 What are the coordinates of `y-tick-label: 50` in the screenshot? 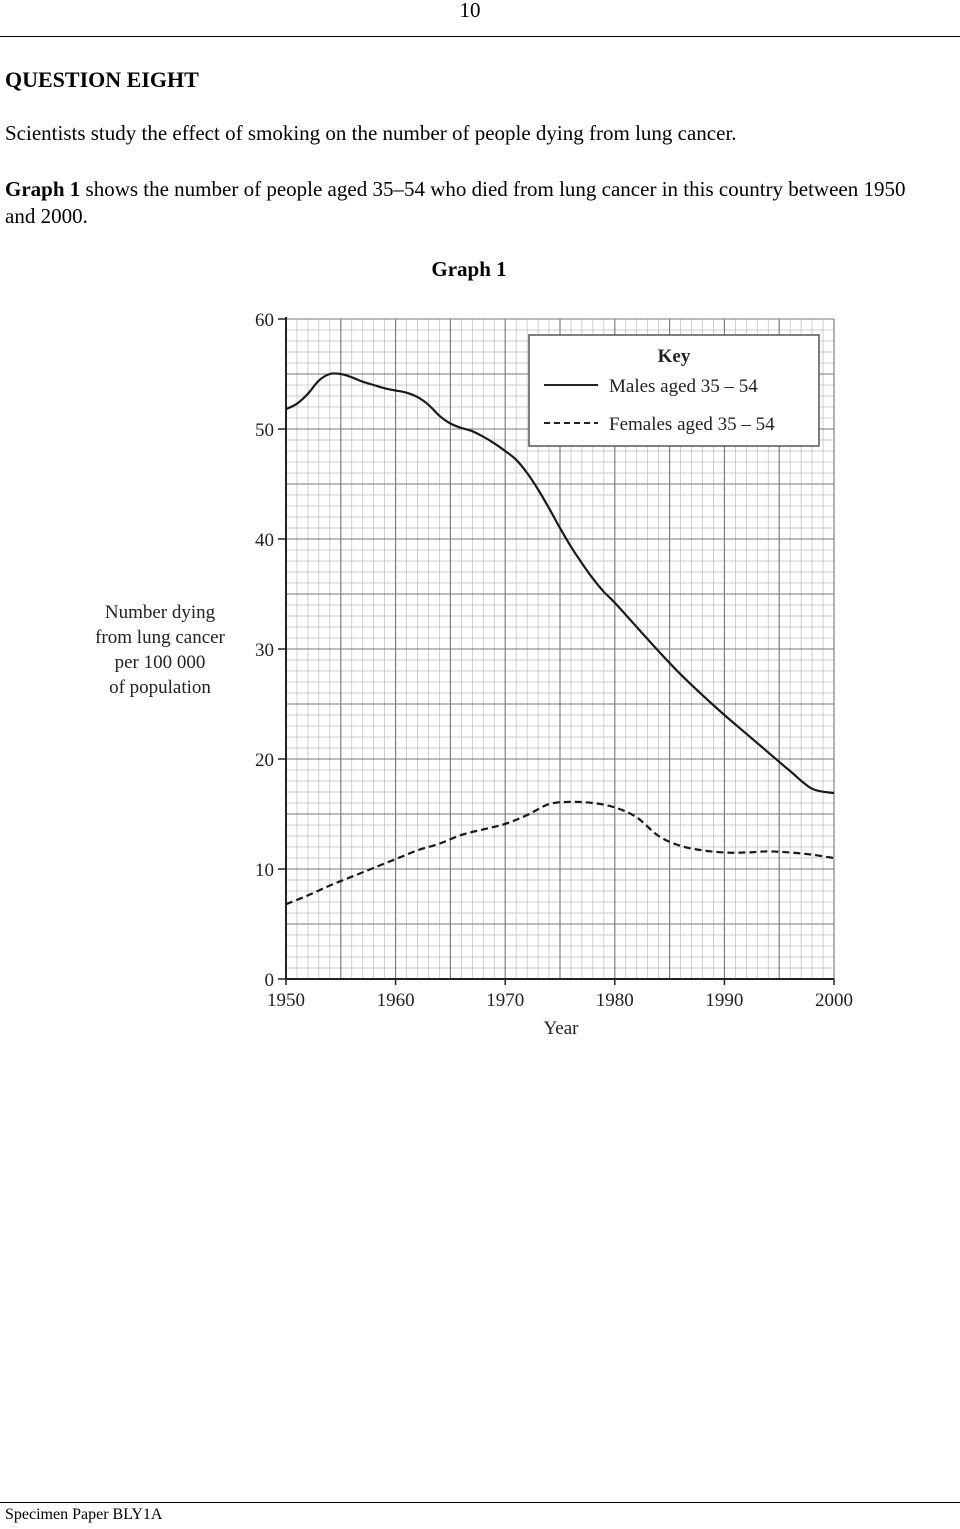 It's located at (264, 430).